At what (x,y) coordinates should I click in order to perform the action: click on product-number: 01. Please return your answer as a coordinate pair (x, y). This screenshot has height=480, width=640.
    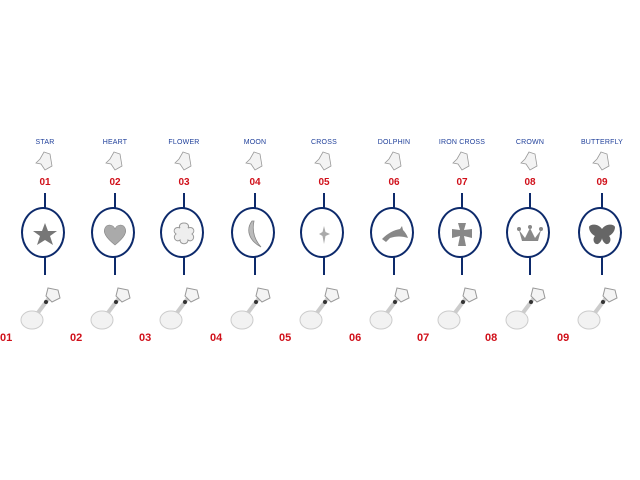
    Looking at the image, I should click on (45, 182).